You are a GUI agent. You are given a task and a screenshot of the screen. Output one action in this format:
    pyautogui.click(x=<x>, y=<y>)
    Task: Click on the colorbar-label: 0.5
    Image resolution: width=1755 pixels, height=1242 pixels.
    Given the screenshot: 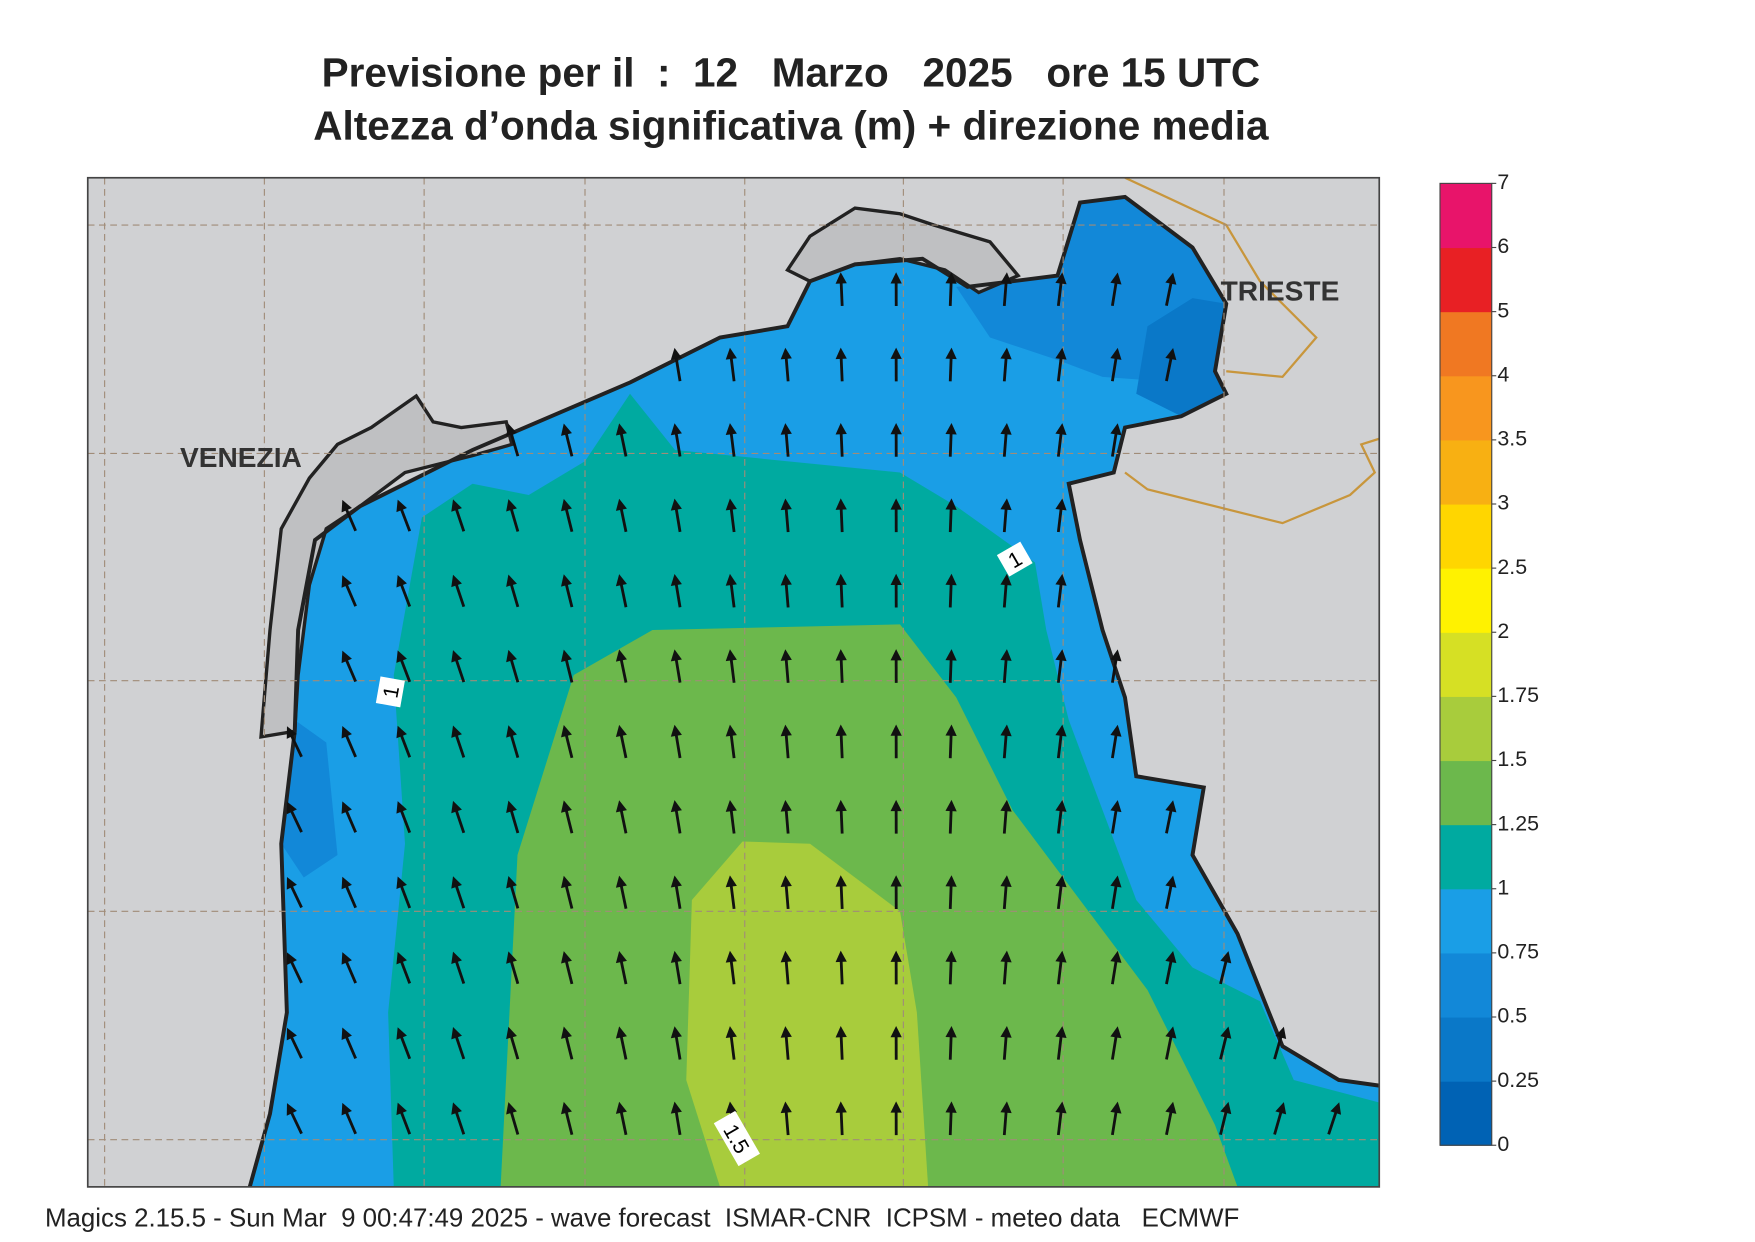 What is the action you would take?
    pyautogui.click(x=1512, y=1016)
    